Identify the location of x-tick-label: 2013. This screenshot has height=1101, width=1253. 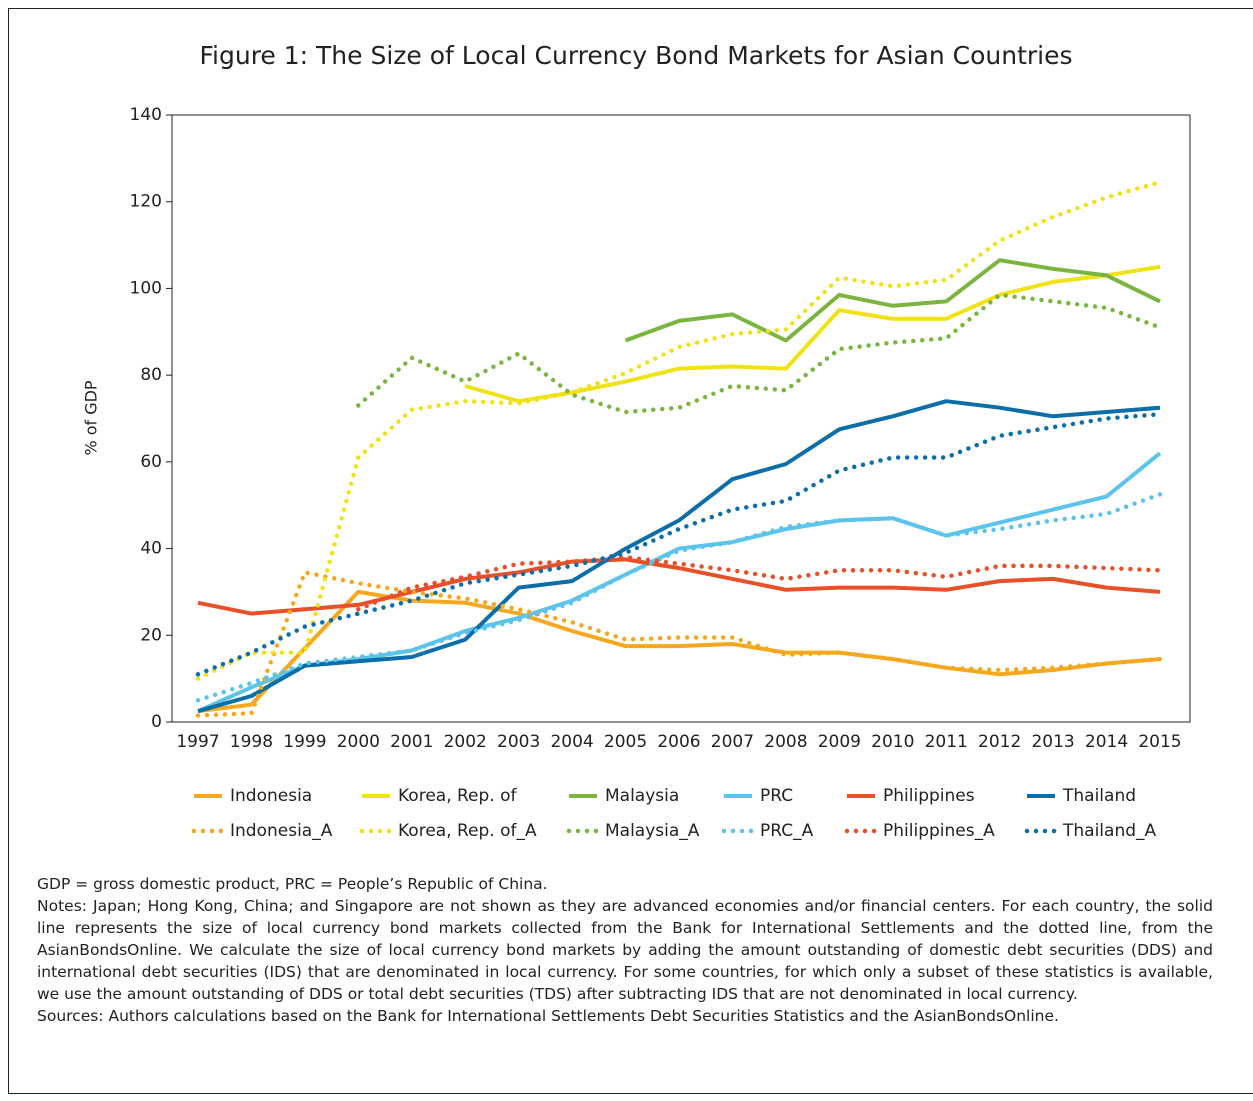
(1052, 742).